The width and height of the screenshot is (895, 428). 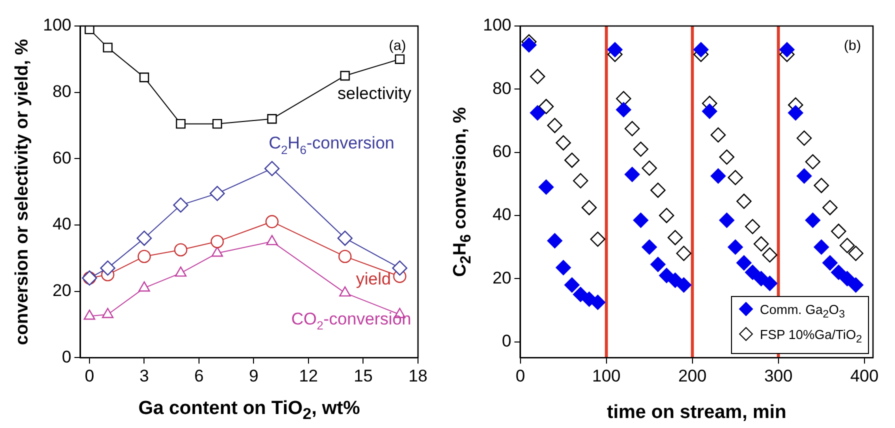 What do you see at coordinates (418, 376) in the screenshot?
I see `x-tick-label: 18` at bounding box center [418, 376].